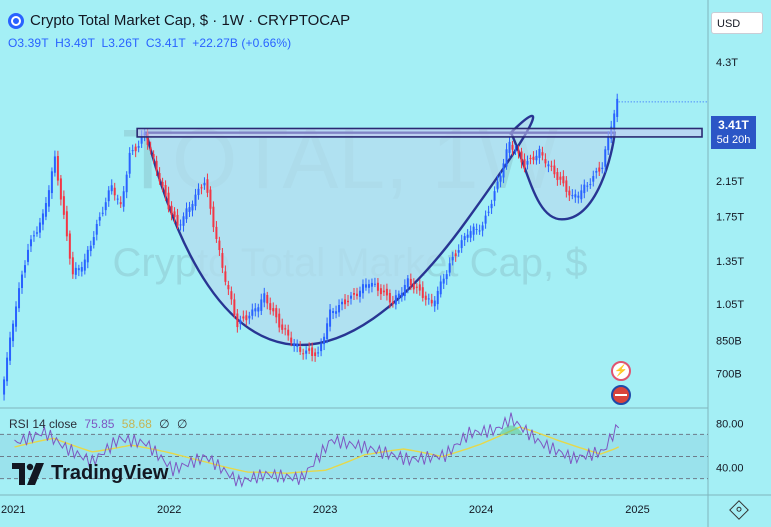 This screenshot has width=771, height=527. What do you see at coordinates (729, 341) in the screenshot?
I see `price-tick-label: 850B` at bounding box center [729, 341].